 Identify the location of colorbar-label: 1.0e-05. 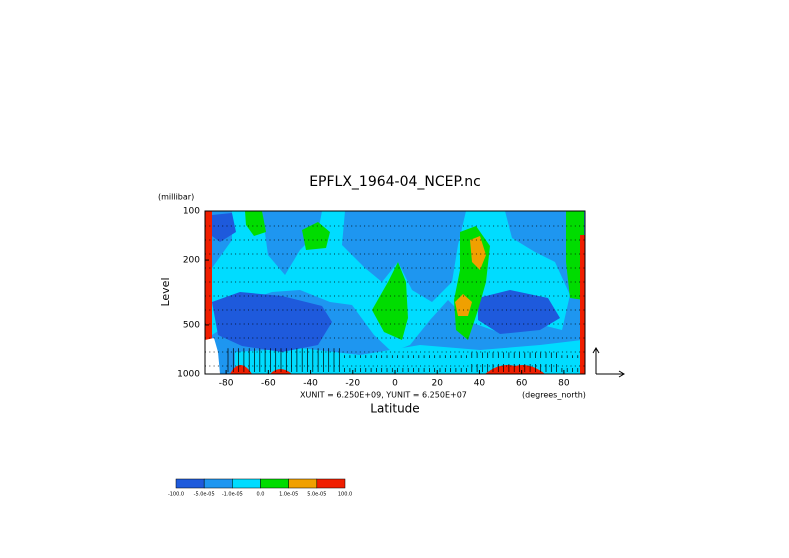
(288, 495).